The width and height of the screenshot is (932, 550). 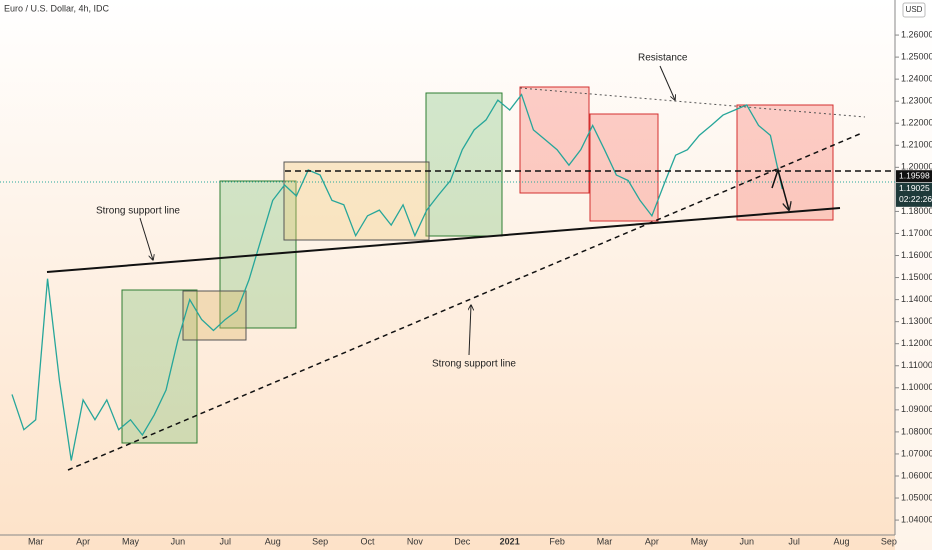 I want to click on y-tick-label: 1.08000, so click(x=916, y=431).